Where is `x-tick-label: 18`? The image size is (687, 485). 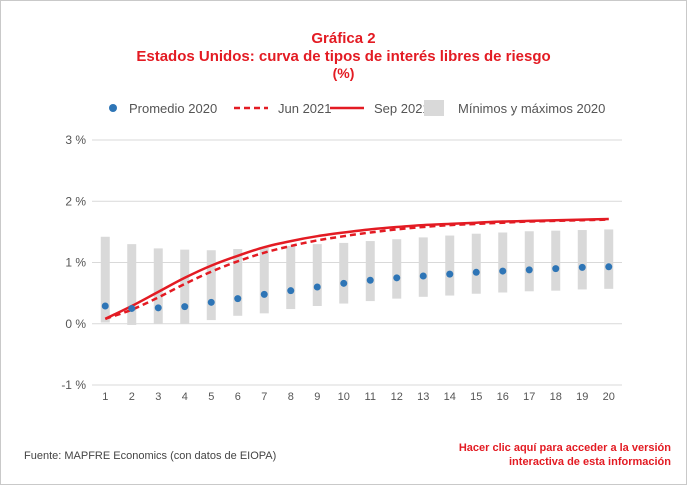 x-tick-label: 18 is located at coordinates (556, 397).